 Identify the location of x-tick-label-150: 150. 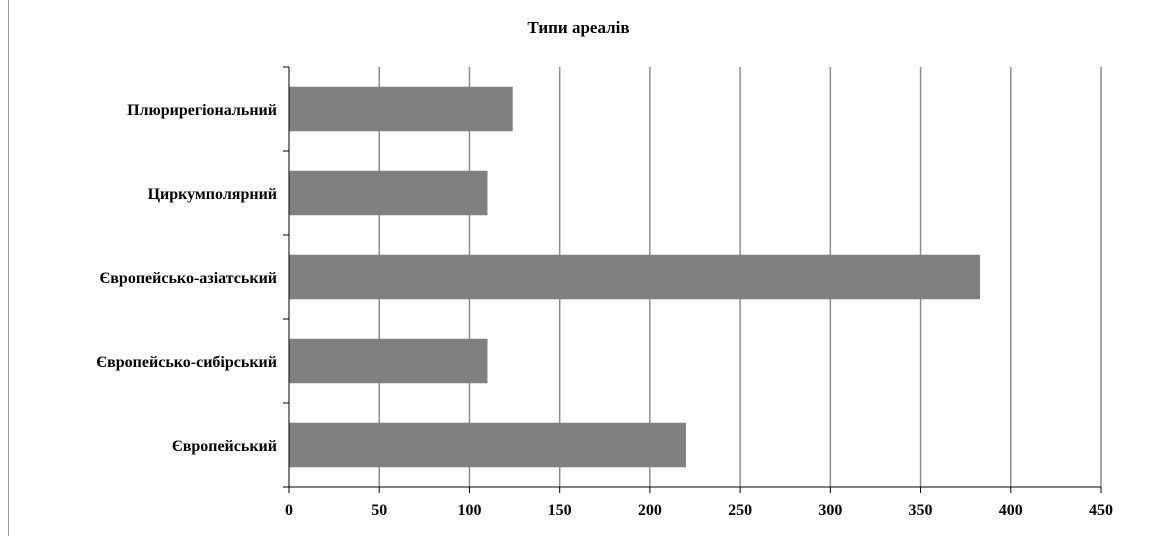
(560, 510).